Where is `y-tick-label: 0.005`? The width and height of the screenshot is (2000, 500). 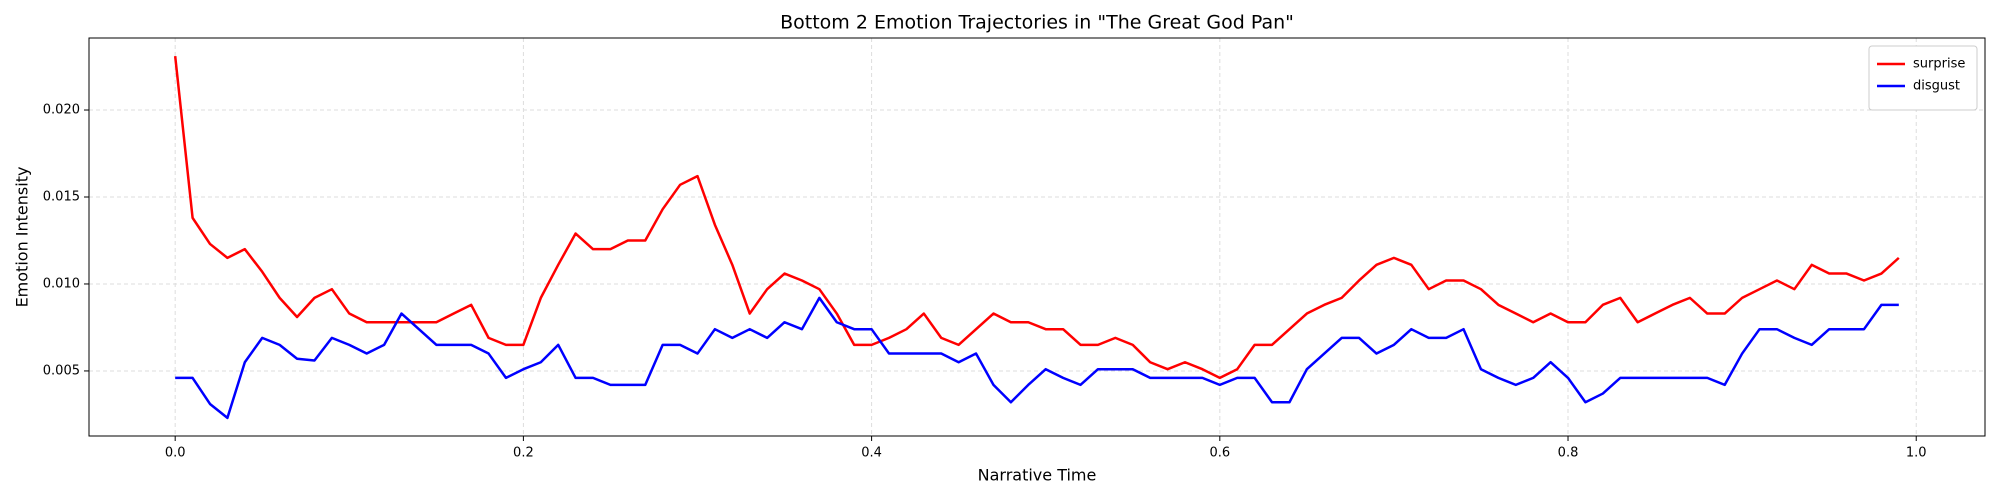 y-tick-label: 0.005 is located at coordinates (61, 370).